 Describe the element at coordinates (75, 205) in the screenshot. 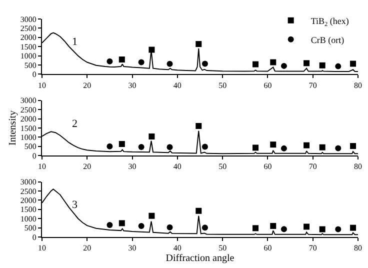

I see `annotation: 3` at that location.